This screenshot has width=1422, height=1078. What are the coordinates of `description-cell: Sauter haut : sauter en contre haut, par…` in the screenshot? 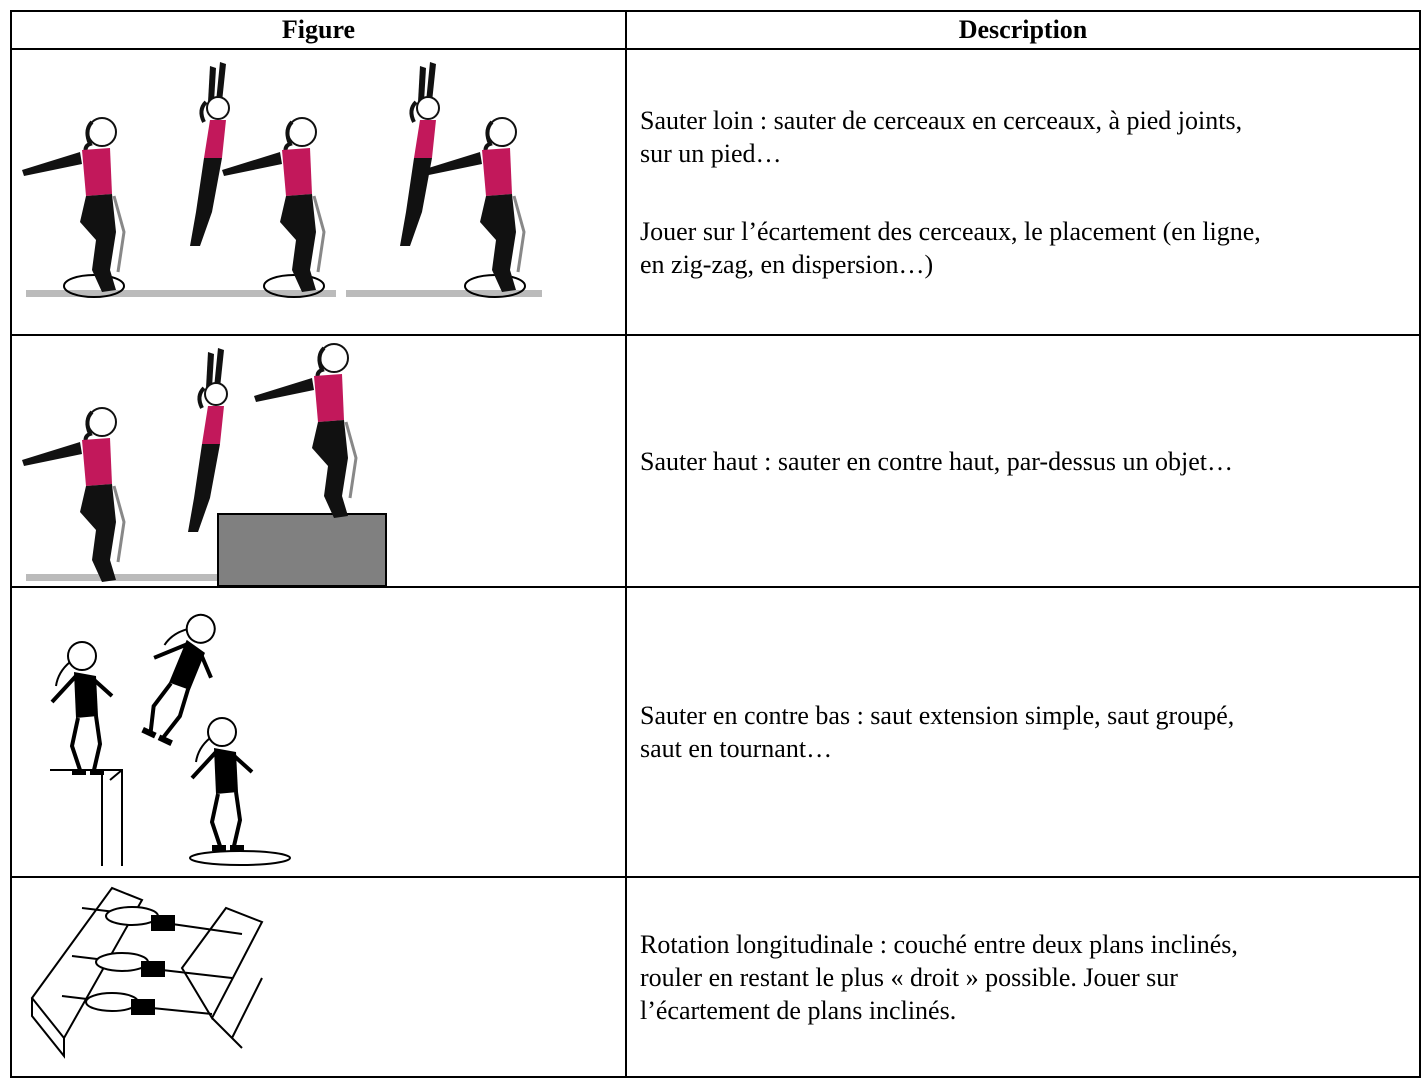 It's located at (1023, 461).